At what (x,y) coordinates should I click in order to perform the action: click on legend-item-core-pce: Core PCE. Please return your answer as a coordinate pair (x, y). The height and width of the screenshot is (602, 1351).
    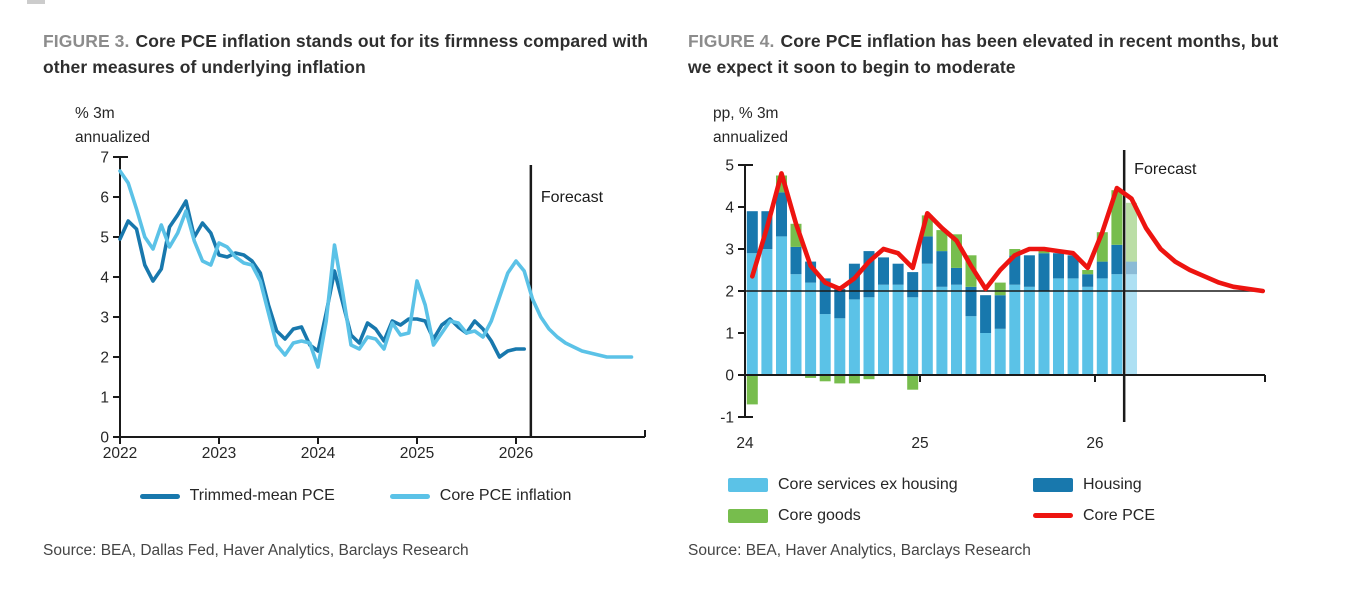
    Looking at the image, I should click on (1173, 516).